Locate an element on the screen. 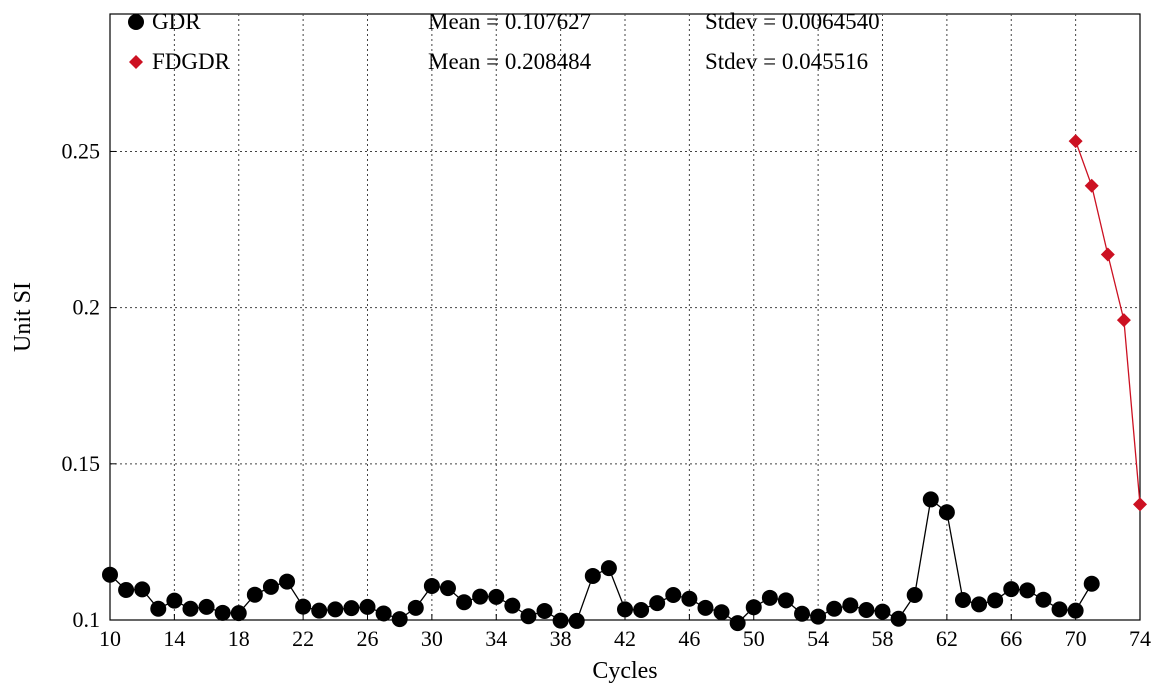 The image size is (1162, 686). x-tick-label: 74 is located at coordinates (1140, 638).